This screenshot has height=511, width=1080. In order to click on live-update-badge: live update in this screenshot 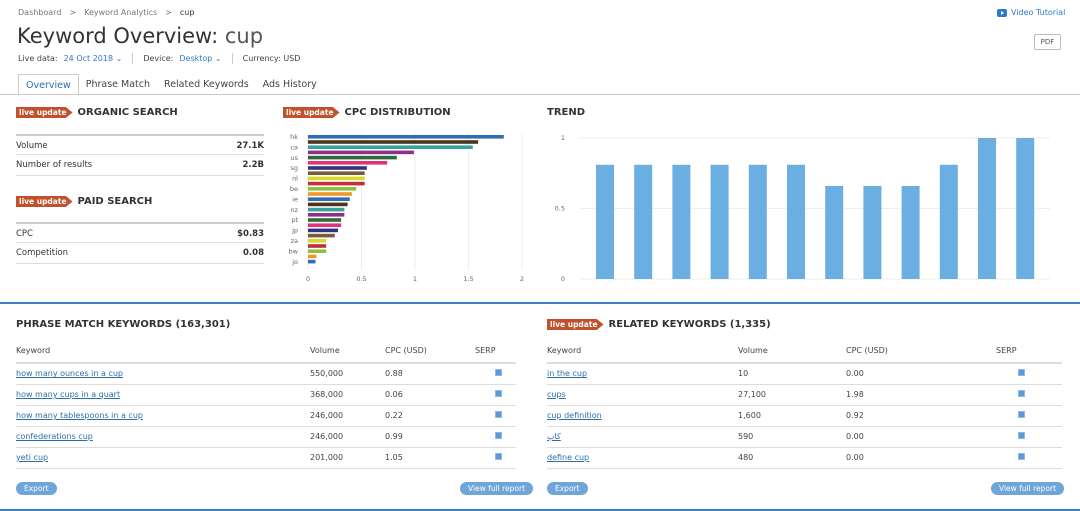, I will do `click(311, 112)`.